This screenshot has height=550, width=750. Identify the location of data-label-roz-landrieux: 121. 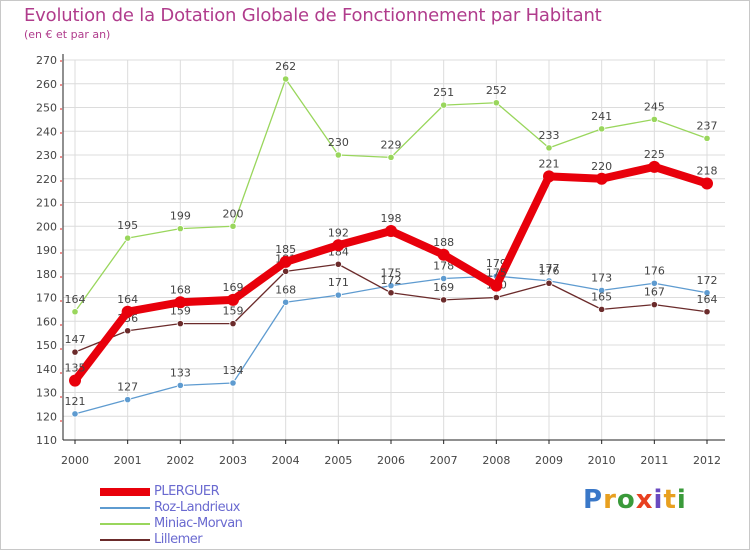
(75, 401).